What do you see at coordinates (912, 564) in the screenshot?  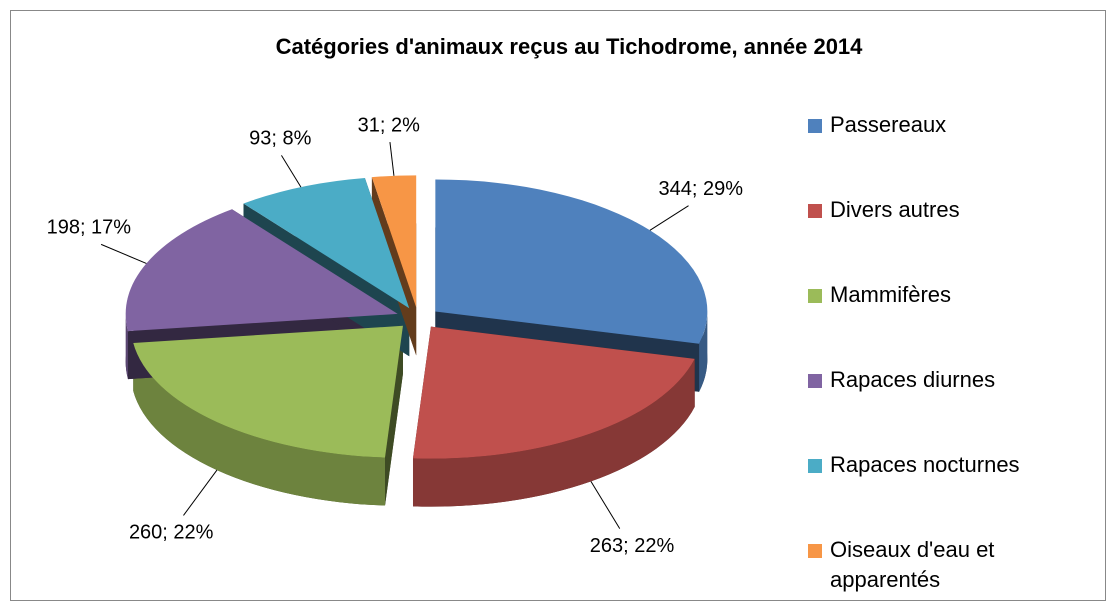 I see `legend-label: Oiseaux d'eau et apparentés` at bounding box center [912, 564].